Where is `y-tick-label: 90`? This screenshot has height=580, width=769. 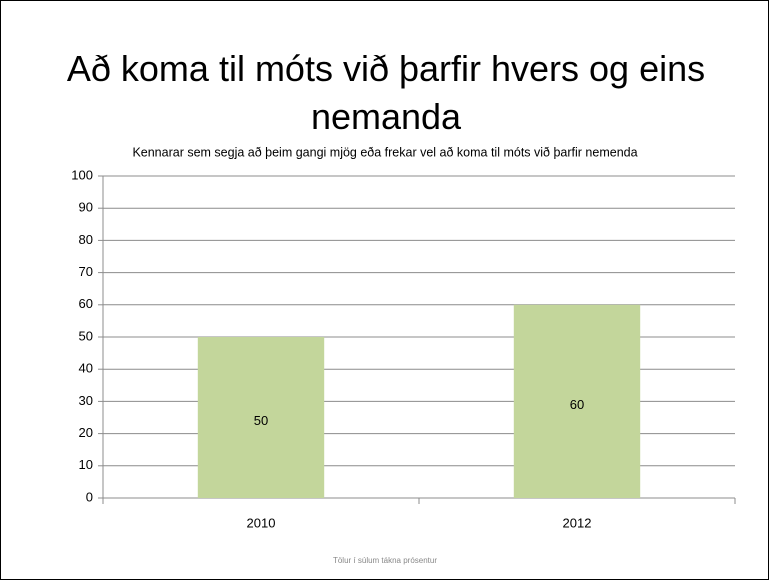 y-tick-label: 90 is located at coordinates (86, 207).